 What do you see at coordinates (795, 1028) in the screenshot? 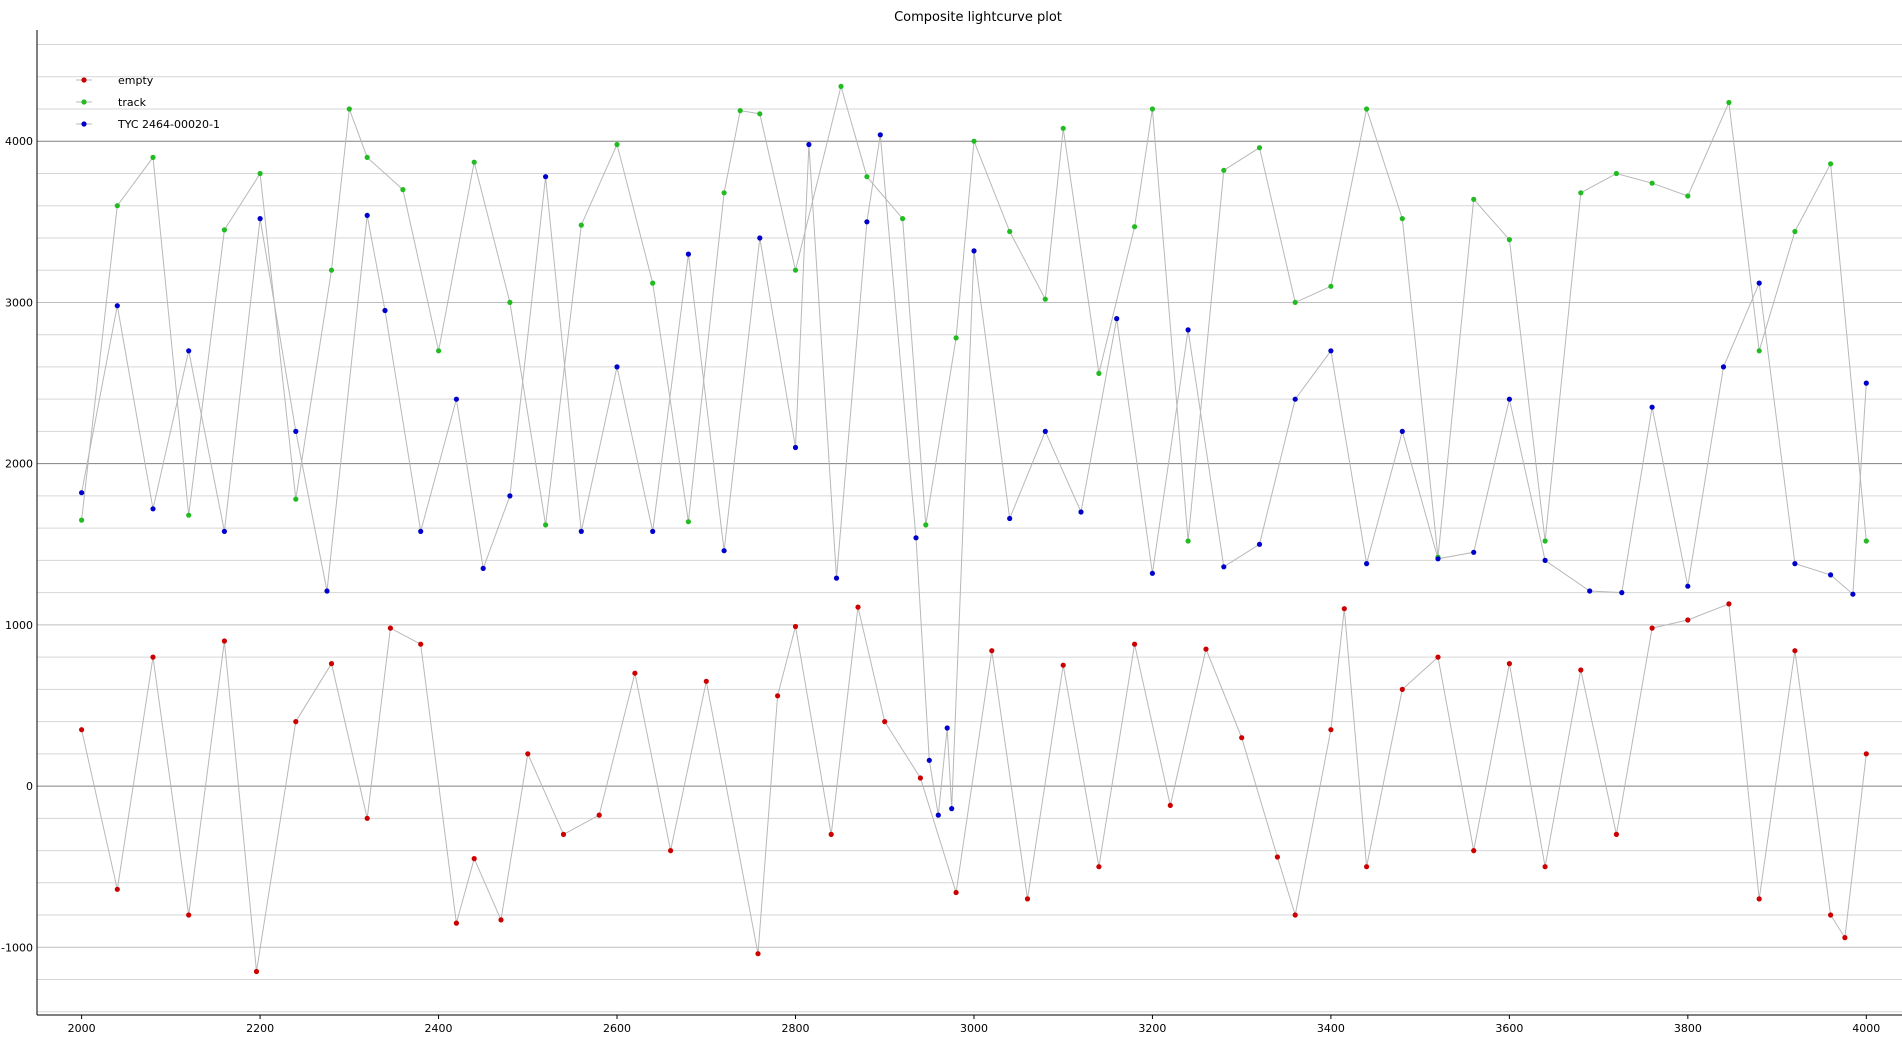
I see `x-tick-label: 2800` at bounding box center [795, 1028].